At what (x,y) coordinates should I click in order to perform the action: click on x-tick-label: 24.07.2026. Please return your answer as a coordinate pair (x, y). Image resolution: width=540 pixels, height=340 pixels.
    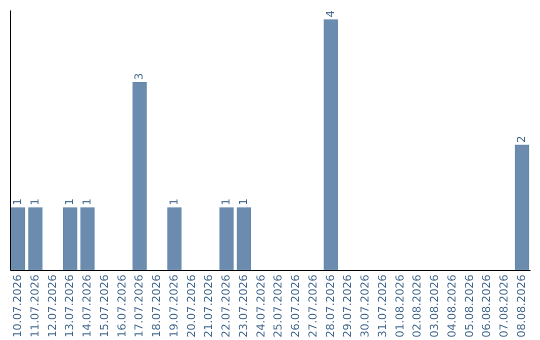
    Looking at the image, I should click on (261, 306).